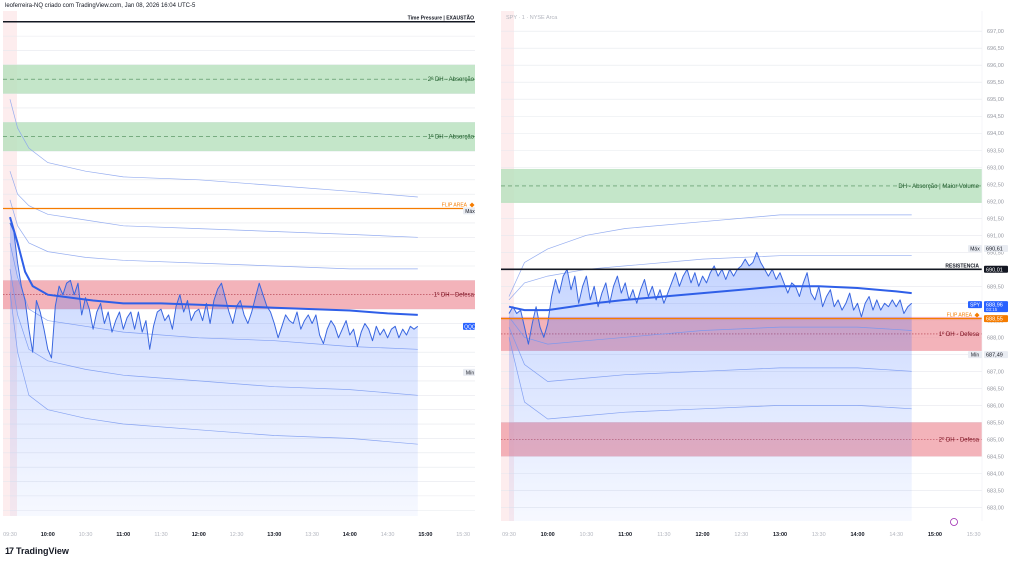  Describe the element at coordinates (388, 535) in the screenshot. I see `qqq-time-tick-label: 14:30` at that location.